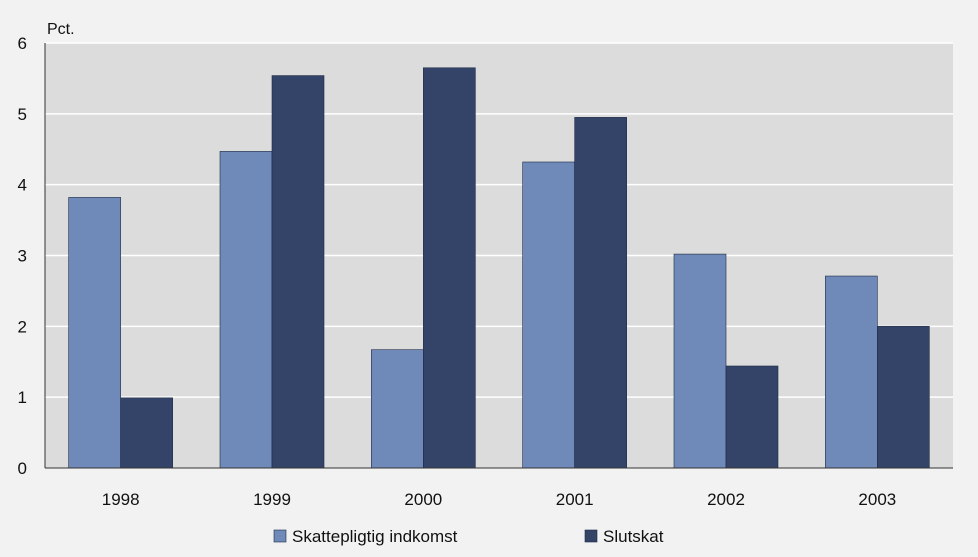 The width and height of the screenshot is (978, 557). Describe the element at coordinates (700, 361) in the screenshot. I see `bar-skattepligtig-indkomst-2002` at that location.